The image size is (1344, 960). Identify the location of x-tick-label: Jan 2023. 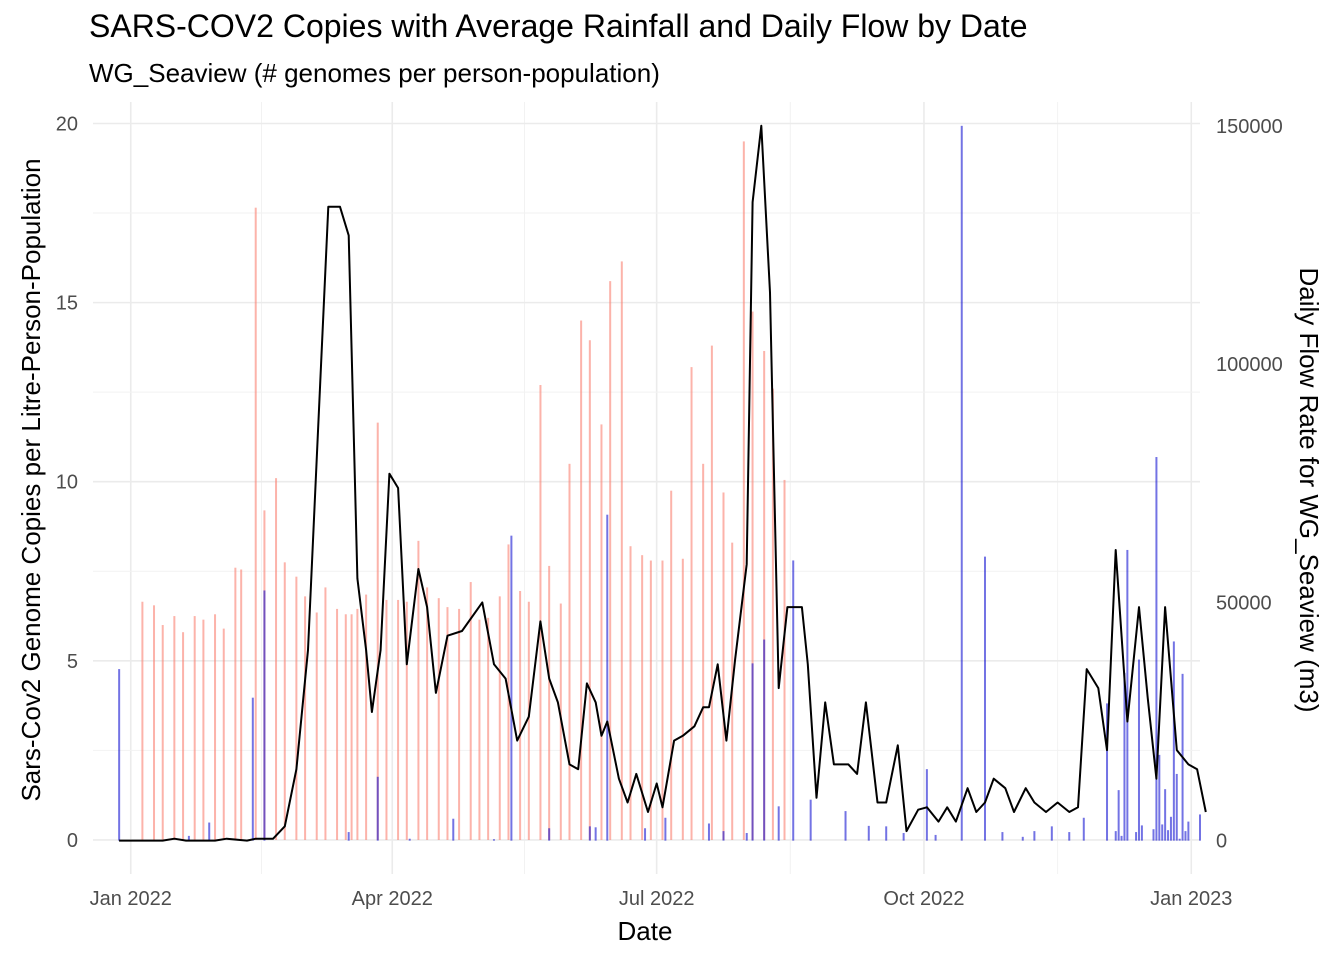
(1191, 899).